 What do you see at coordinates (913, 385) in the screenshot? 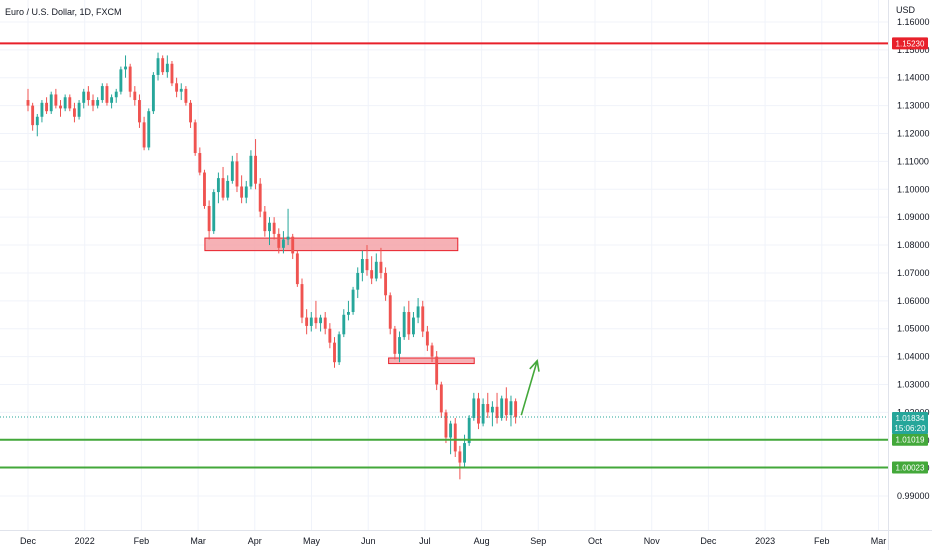
I see `price-tick-label: 1.03000` at bounding box center [913, 385].